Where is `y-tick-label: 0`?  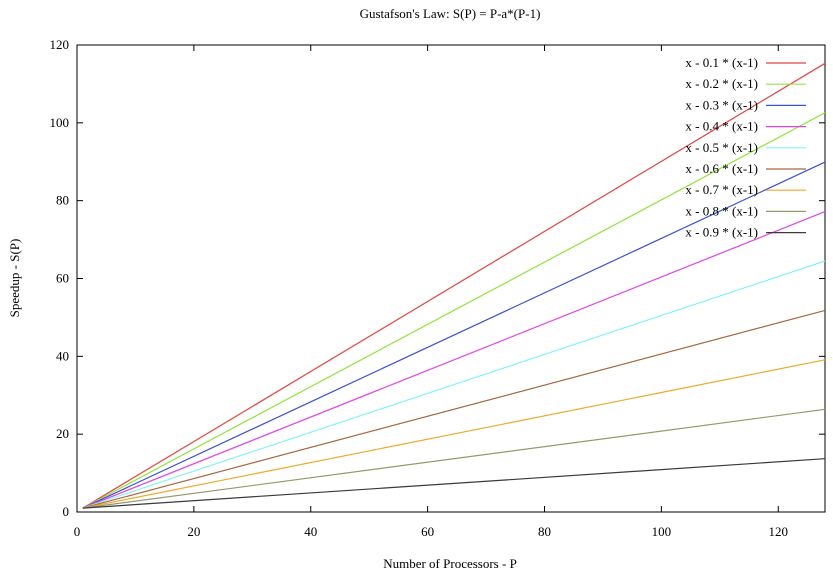 y-tick-label: 0 is located at coordinates (66, 511).